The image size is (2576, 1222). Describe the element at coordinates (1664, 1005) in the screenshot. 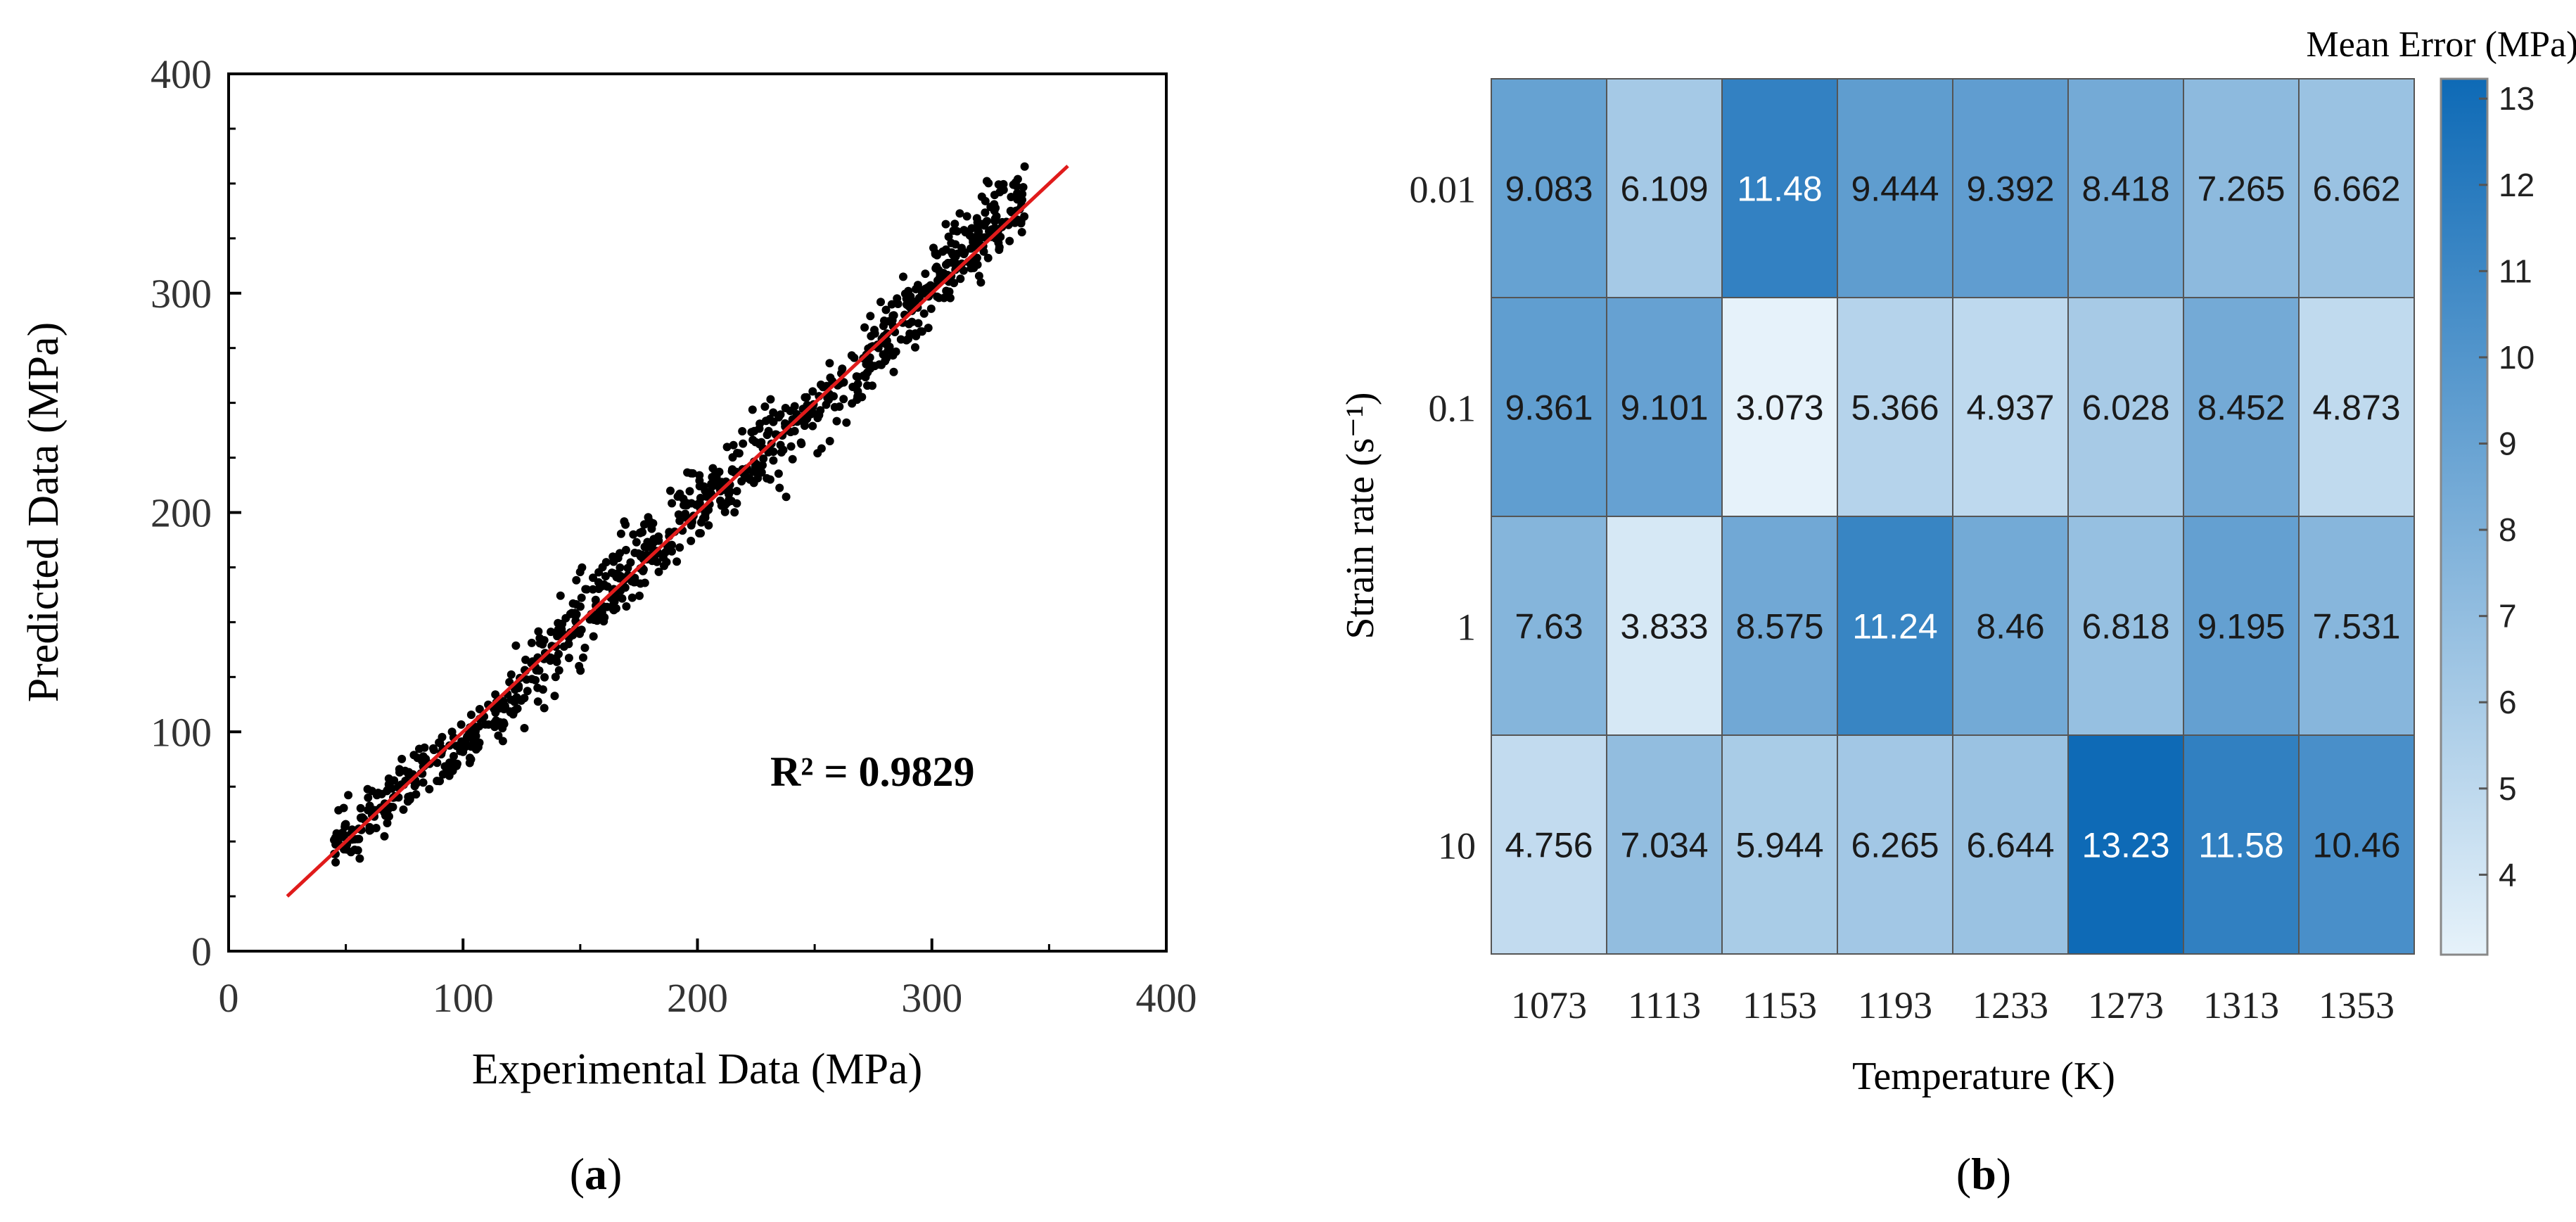

I see `heatmap-x-tick-label: 1113` at that location.